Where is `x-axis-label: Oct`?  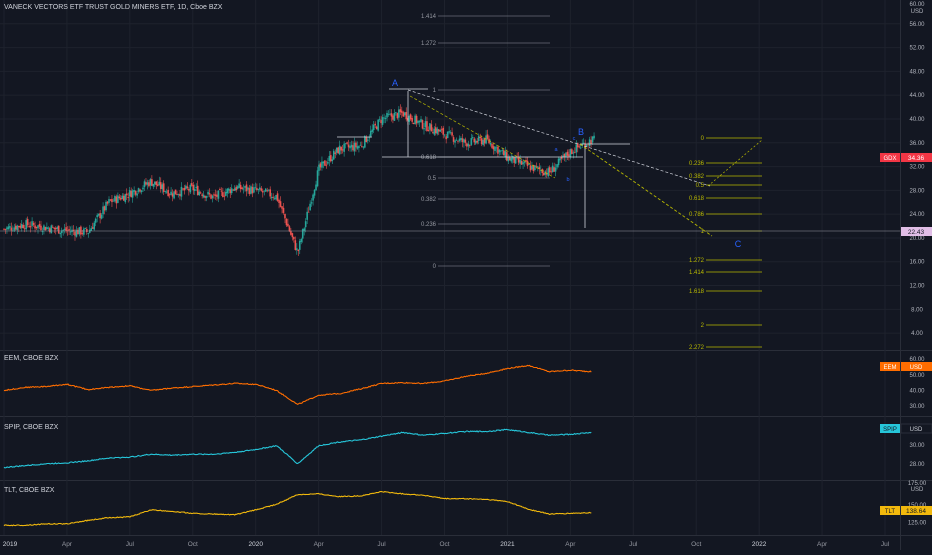 x-axis-label: Oct is located at coordinates (193, 544).